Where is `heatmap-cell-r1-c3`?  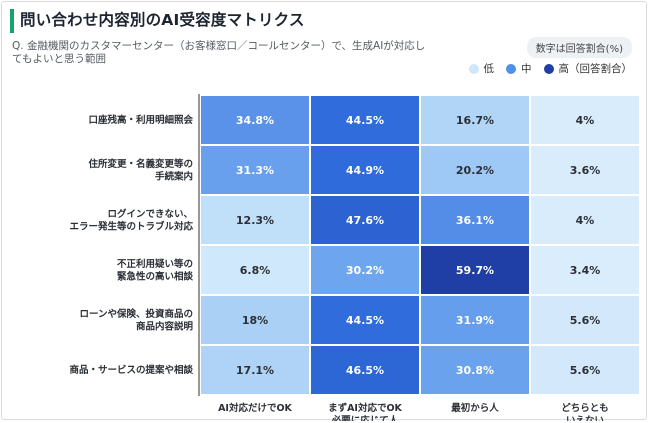
heatmap-cell-r1-c3 is located at coordinates (475, 120).